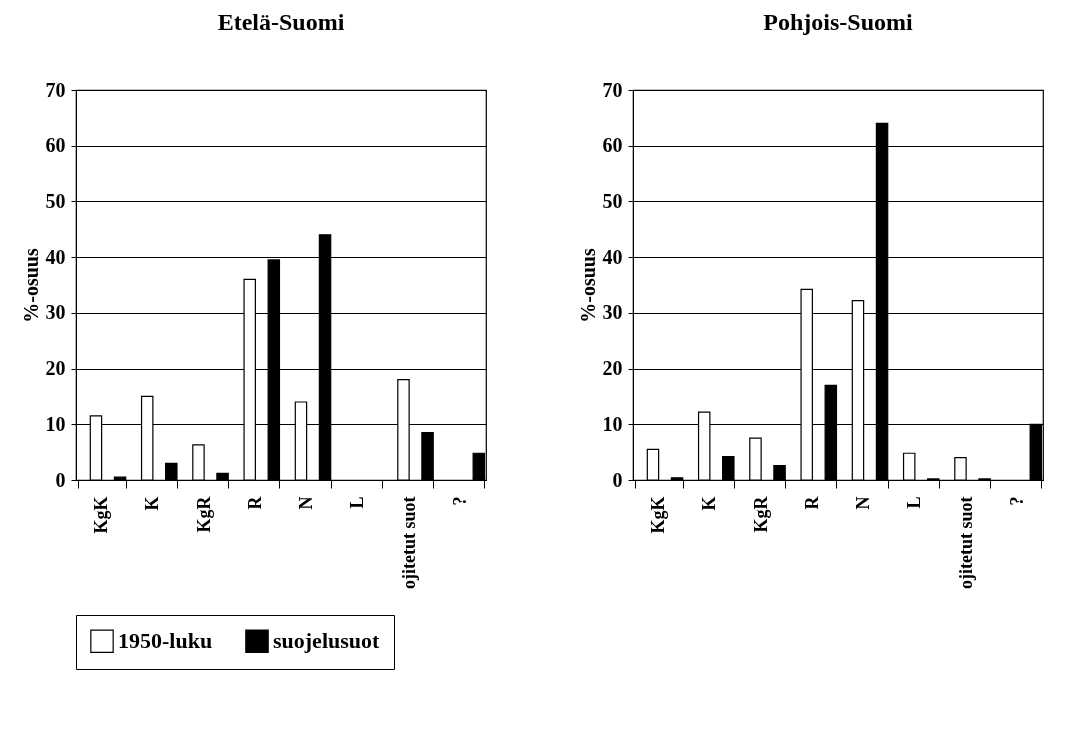 This screenshot has width=1080, height=747. I want to click on chart-title: Etelä-Suomi, so click(281, 22).